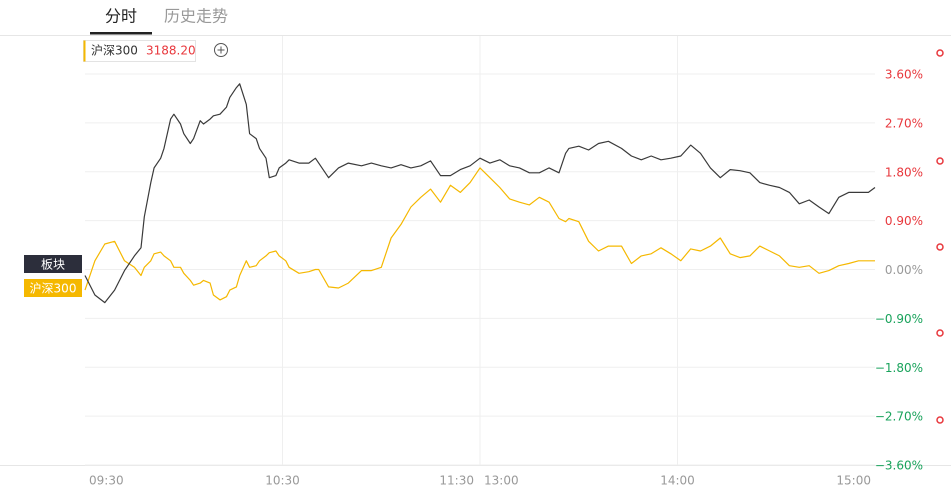 The width and height of the screenshot is (951, 494). What do you see at coordinates (106, 481) in the screenshot?
I see `x-tick-label: 09:30` at bounding box center [106, 481].